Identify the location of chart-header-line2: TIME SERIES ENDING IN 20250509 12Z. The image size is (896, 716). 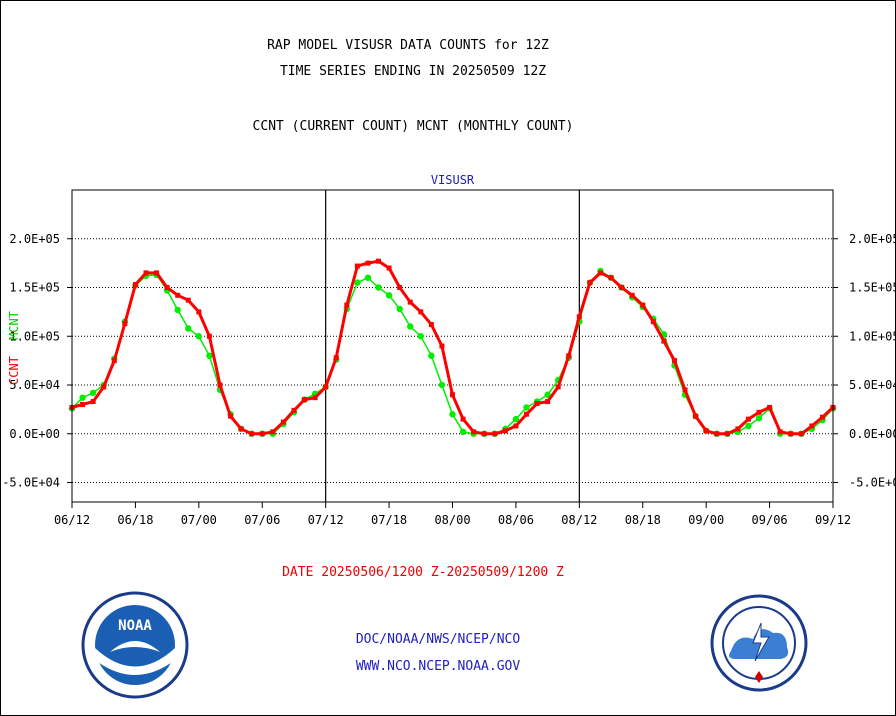
(413, 71).